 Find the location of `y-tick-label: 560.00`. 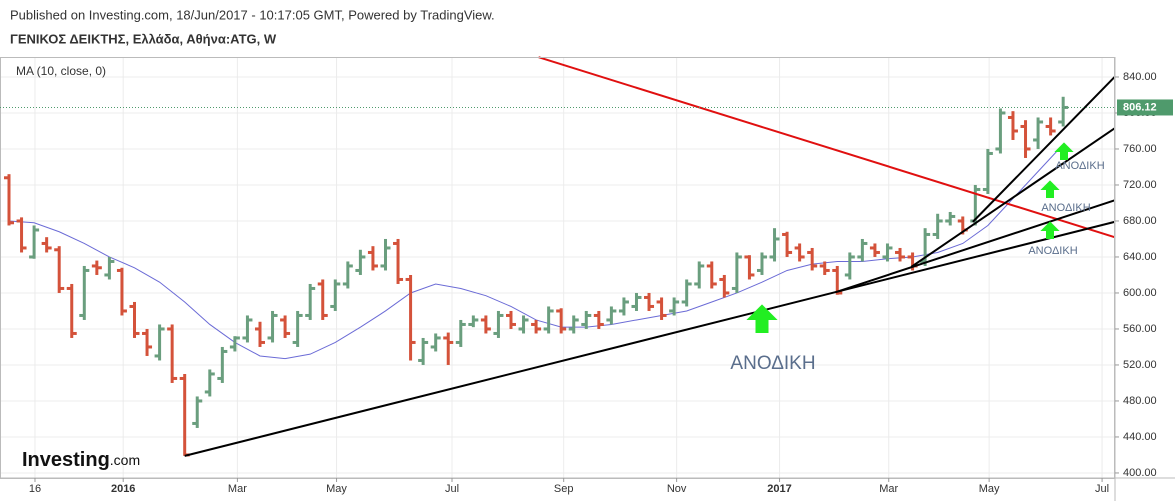

y-tick-label: 560.00 is located at coordinates (1140, 329).